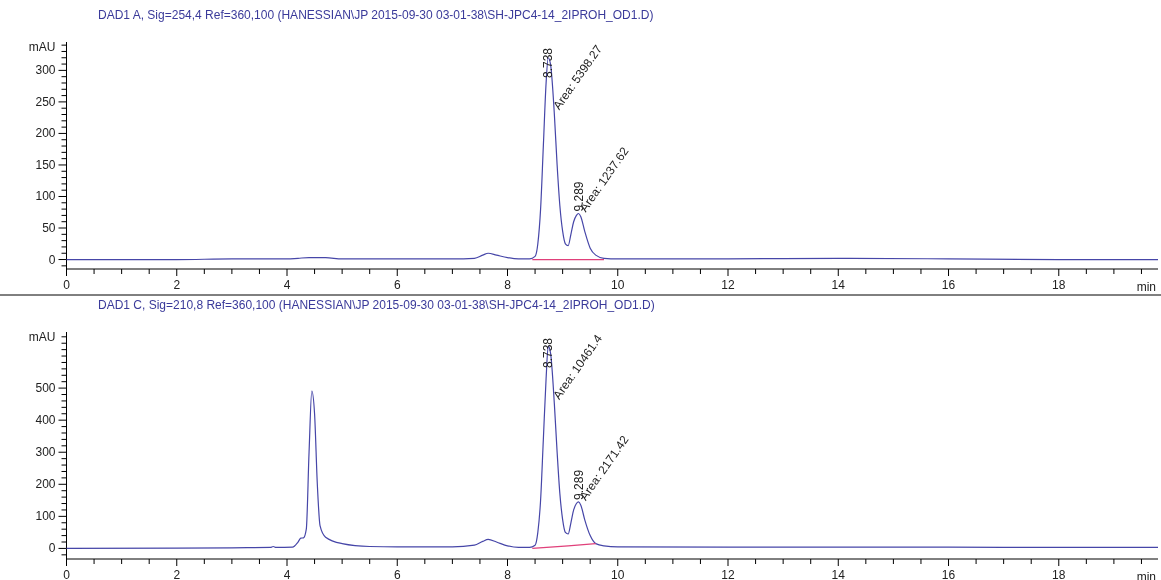  Describe the element at coordinates (49, 228) in the screenshot. I see `y-tick-label: 50` at that location.